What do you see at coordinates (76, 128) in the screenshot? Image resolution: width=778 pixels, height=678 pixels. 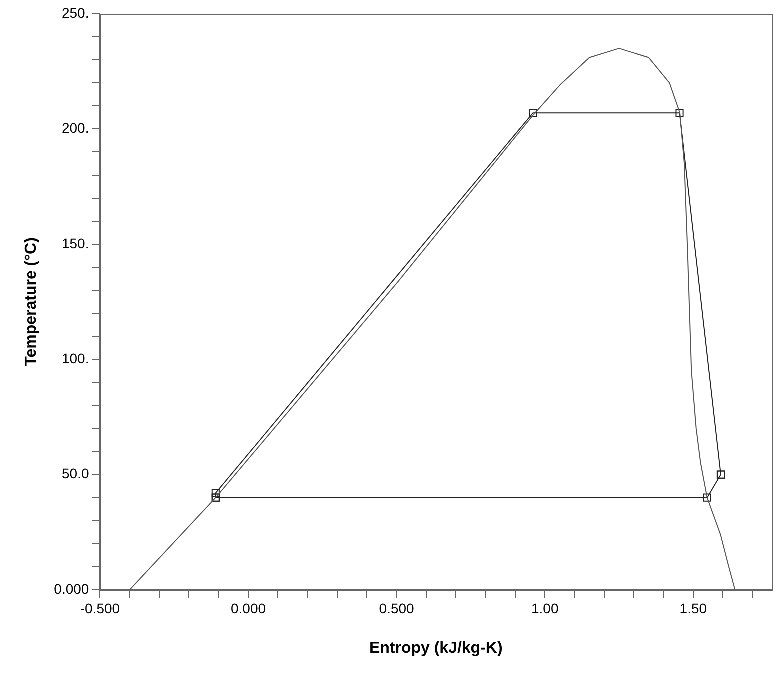 I see `y-tick-label: 200.` at bounding box center [76, 128].